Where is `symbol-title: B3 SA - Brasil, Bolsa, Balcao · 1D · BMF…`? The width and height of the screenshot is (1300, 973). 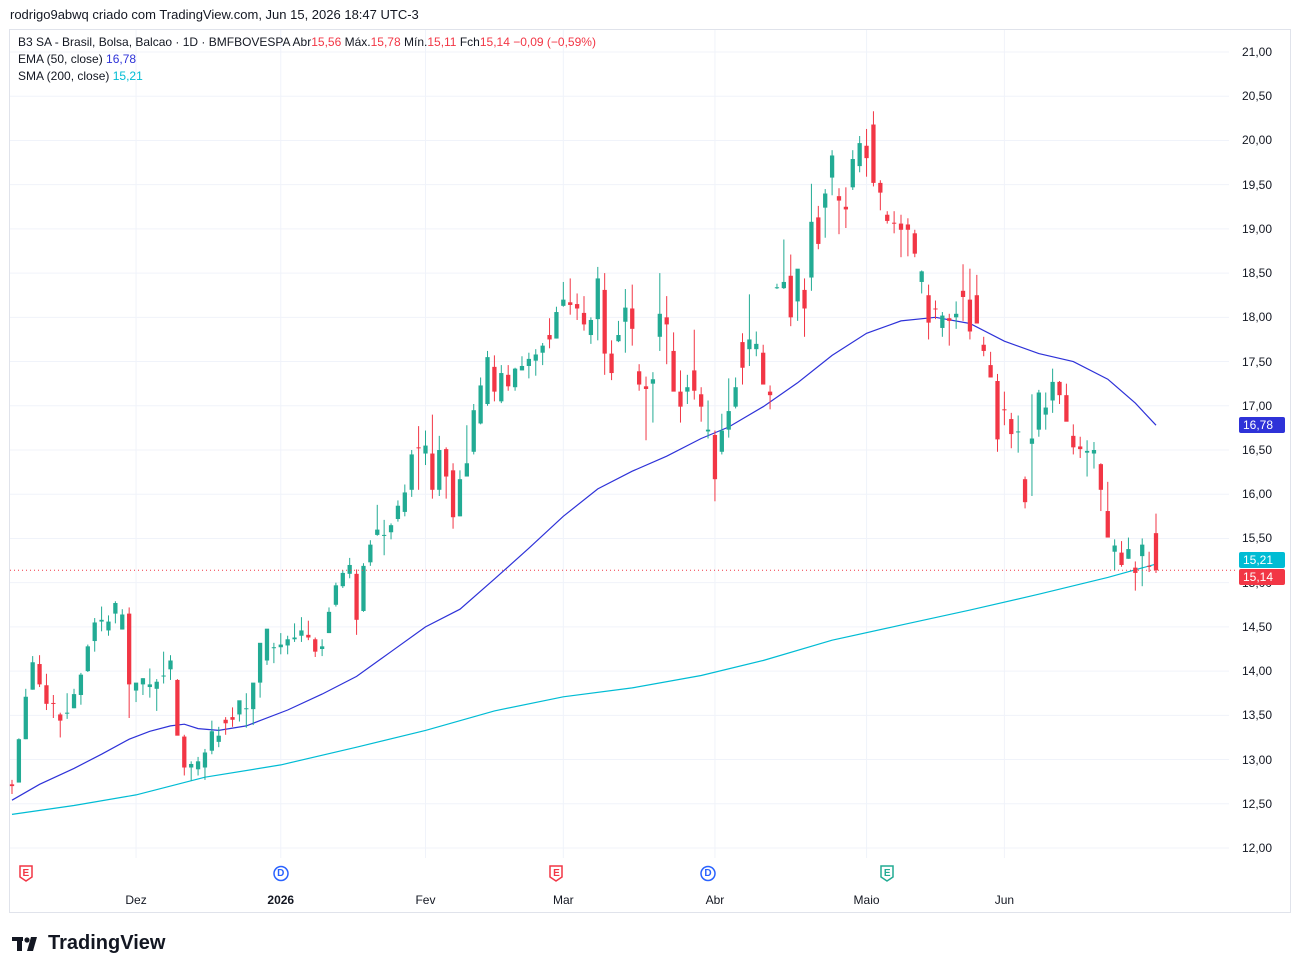 symbol-title: B3 SA - Brasil, Bolsa, Balcao · 1D · BMF… is located at coordinates (154, 42).